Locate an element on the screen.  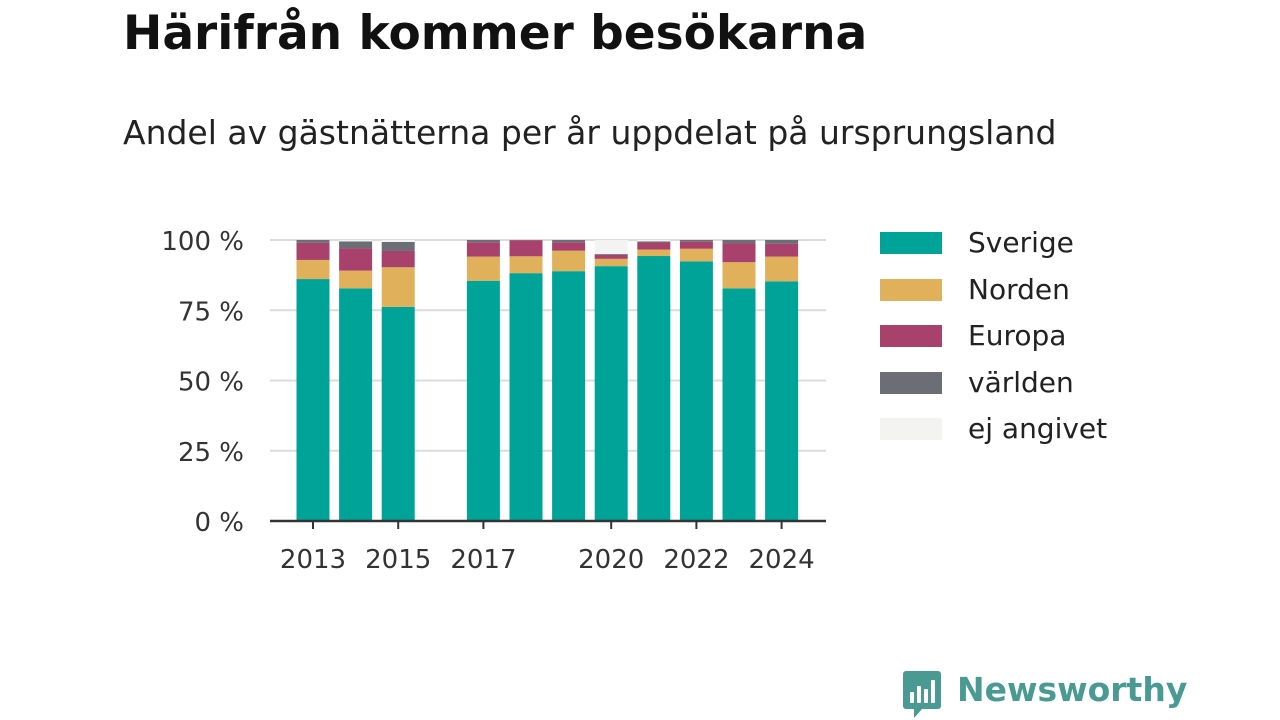
legend-item-ej-angivet: ej angivet is located at coordinates (1030, 429).